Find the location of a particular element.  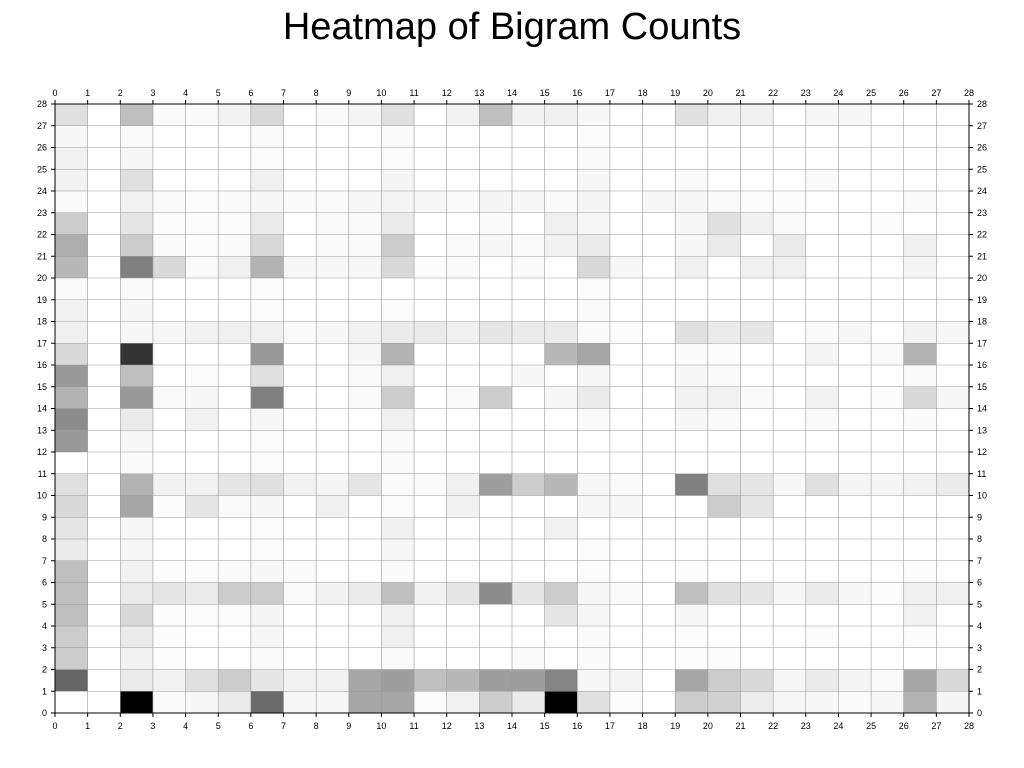

x-tick-label-bottom: 25 is located at coordinates (871, 726).